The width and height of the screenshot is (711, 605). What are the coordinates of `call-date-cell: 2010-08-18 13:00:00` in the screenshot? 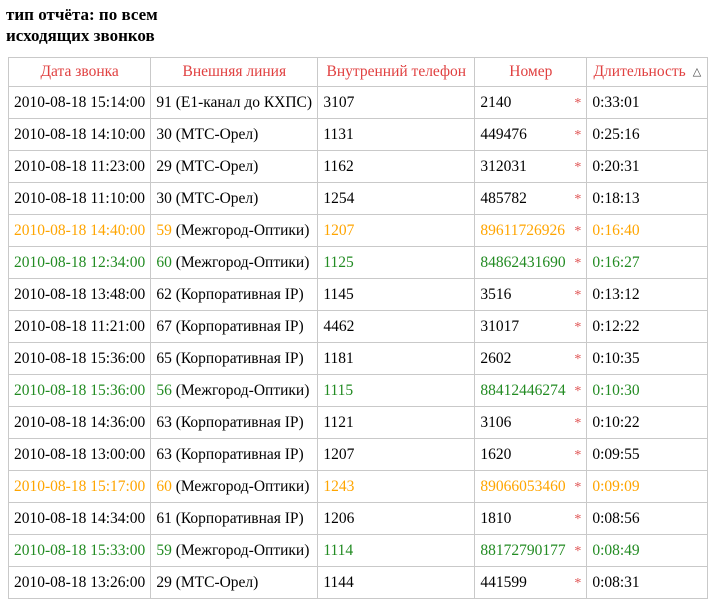 It's located at (79, 454).